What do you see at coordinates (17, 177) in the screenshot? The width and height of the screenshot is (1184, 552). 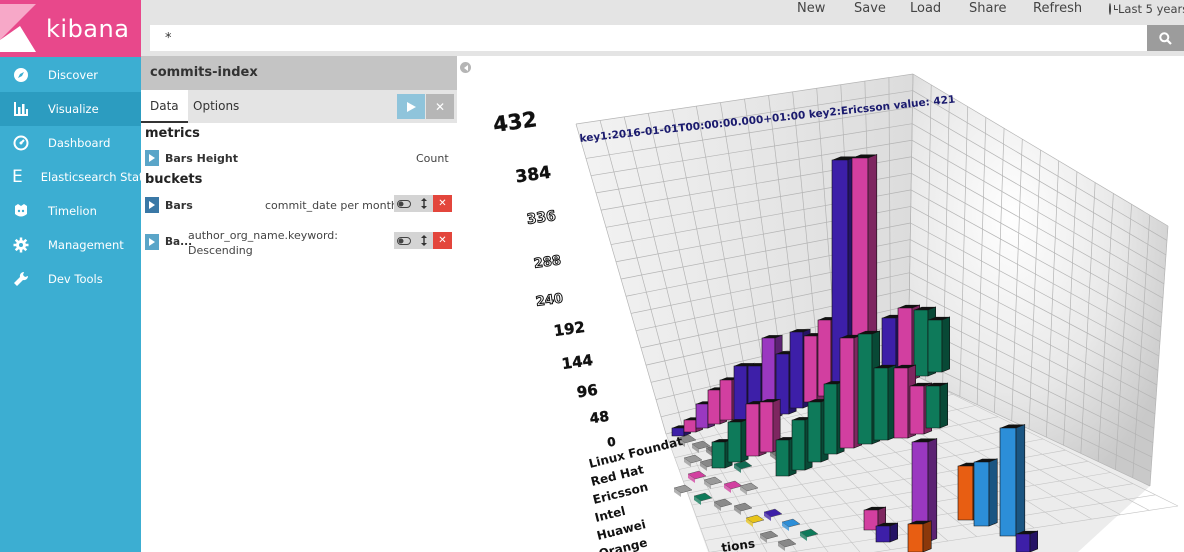 I see `elasticsearch-icon: E` at bounding box center [17, 177].